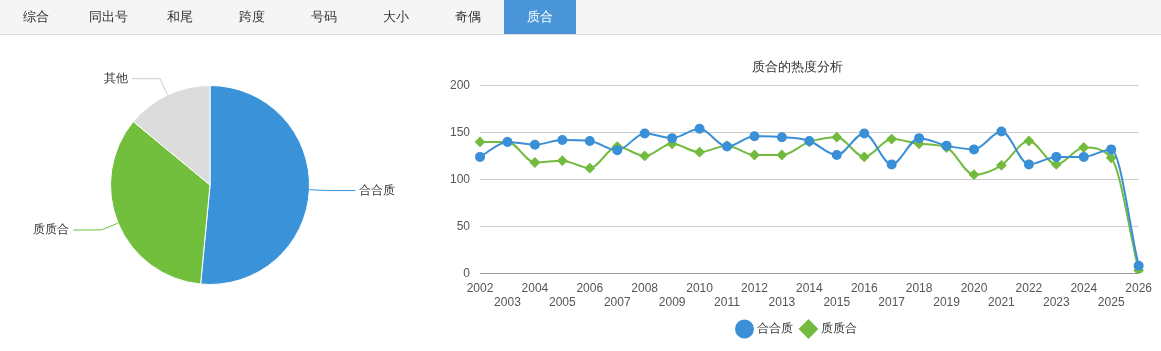  What do you see at coordinates (782, 302) in the screenshot?
I see `x-tick-label: 2013` at bounding box center [782, 302].